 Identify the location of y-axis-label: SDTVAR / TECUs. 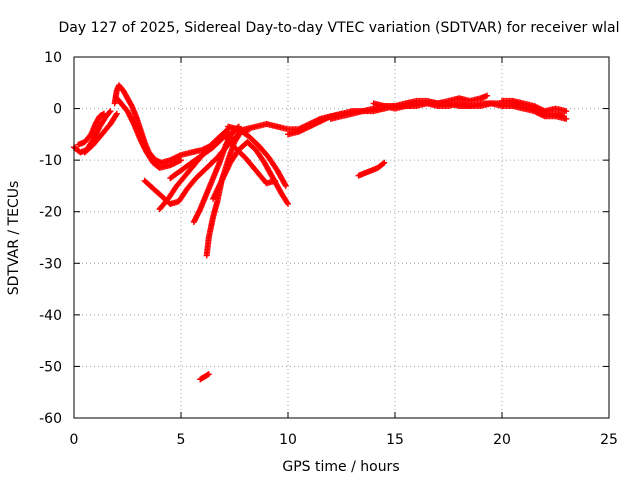
(14, 238).